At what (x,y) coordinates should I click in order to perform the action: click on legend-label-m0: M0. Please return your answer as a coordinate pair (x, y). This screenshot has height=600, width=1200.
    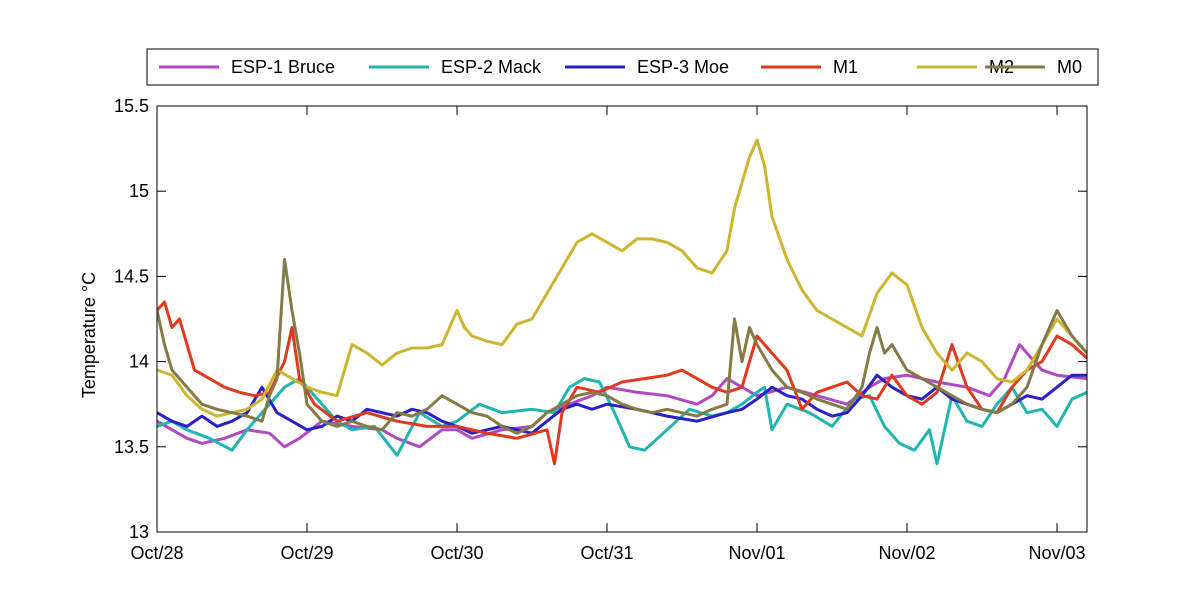
    Looking at the image, I should click on (1069, 67).